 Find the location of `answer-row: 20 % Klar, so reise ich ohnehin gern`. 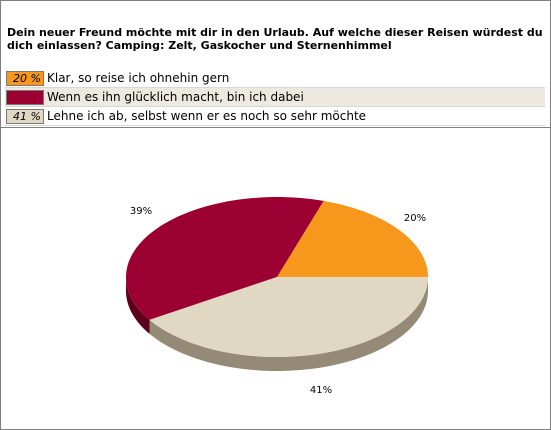

answer-row: 20 % Klar, so reise ich ohnehin gern is located at coordinates (275, 78).